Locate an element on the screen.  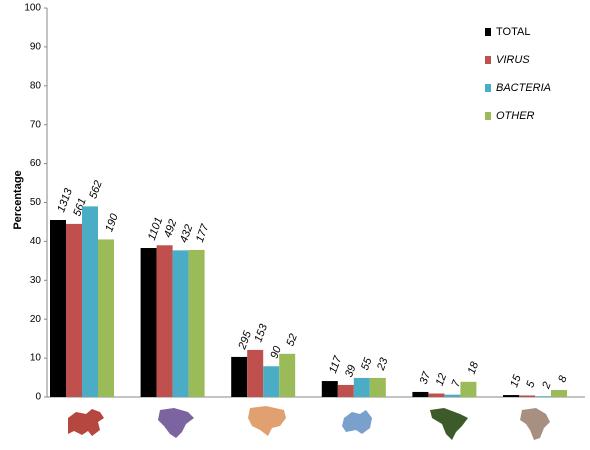
legend-label: BACTERIA is located at coordinates (523, 88).